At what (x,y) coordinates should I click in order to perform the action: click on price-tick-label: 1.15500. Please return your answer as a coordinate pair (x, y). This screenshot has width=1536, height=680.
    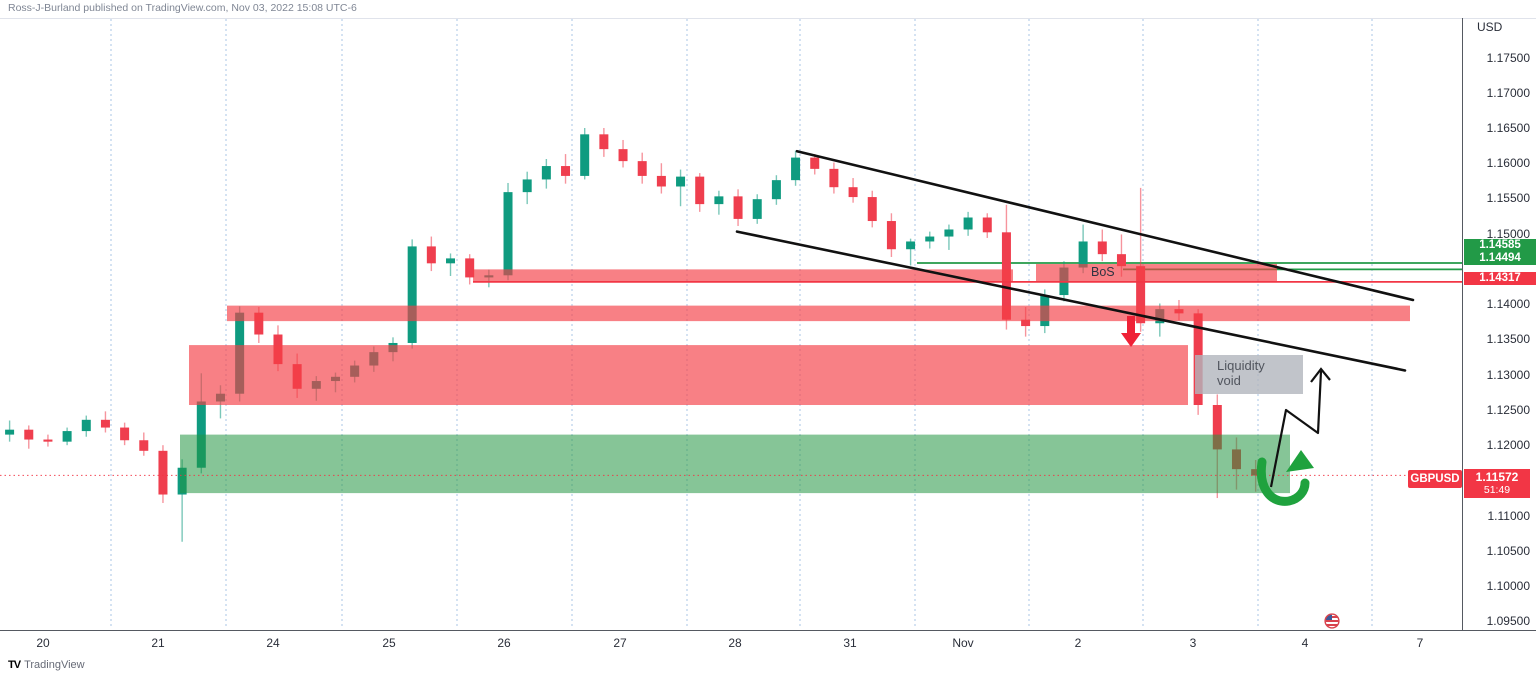
    Looking at the image, I should click on (1508, 198).